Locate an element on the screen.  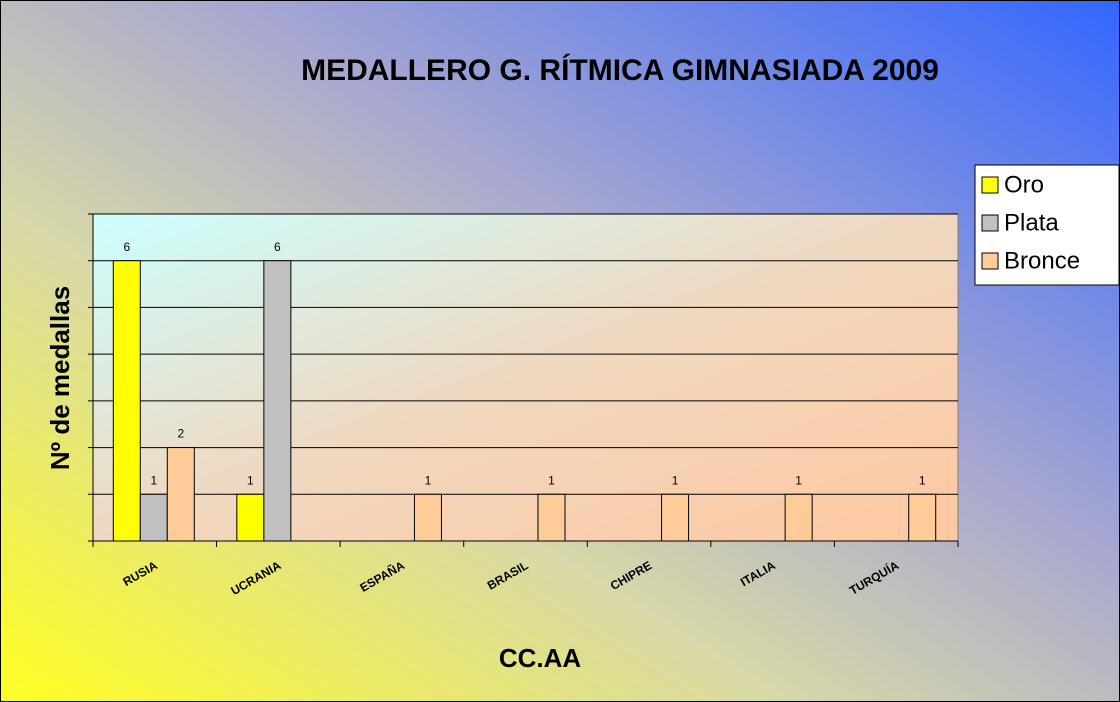
legend-label: Bronce is located at coordinates (1042, 260).